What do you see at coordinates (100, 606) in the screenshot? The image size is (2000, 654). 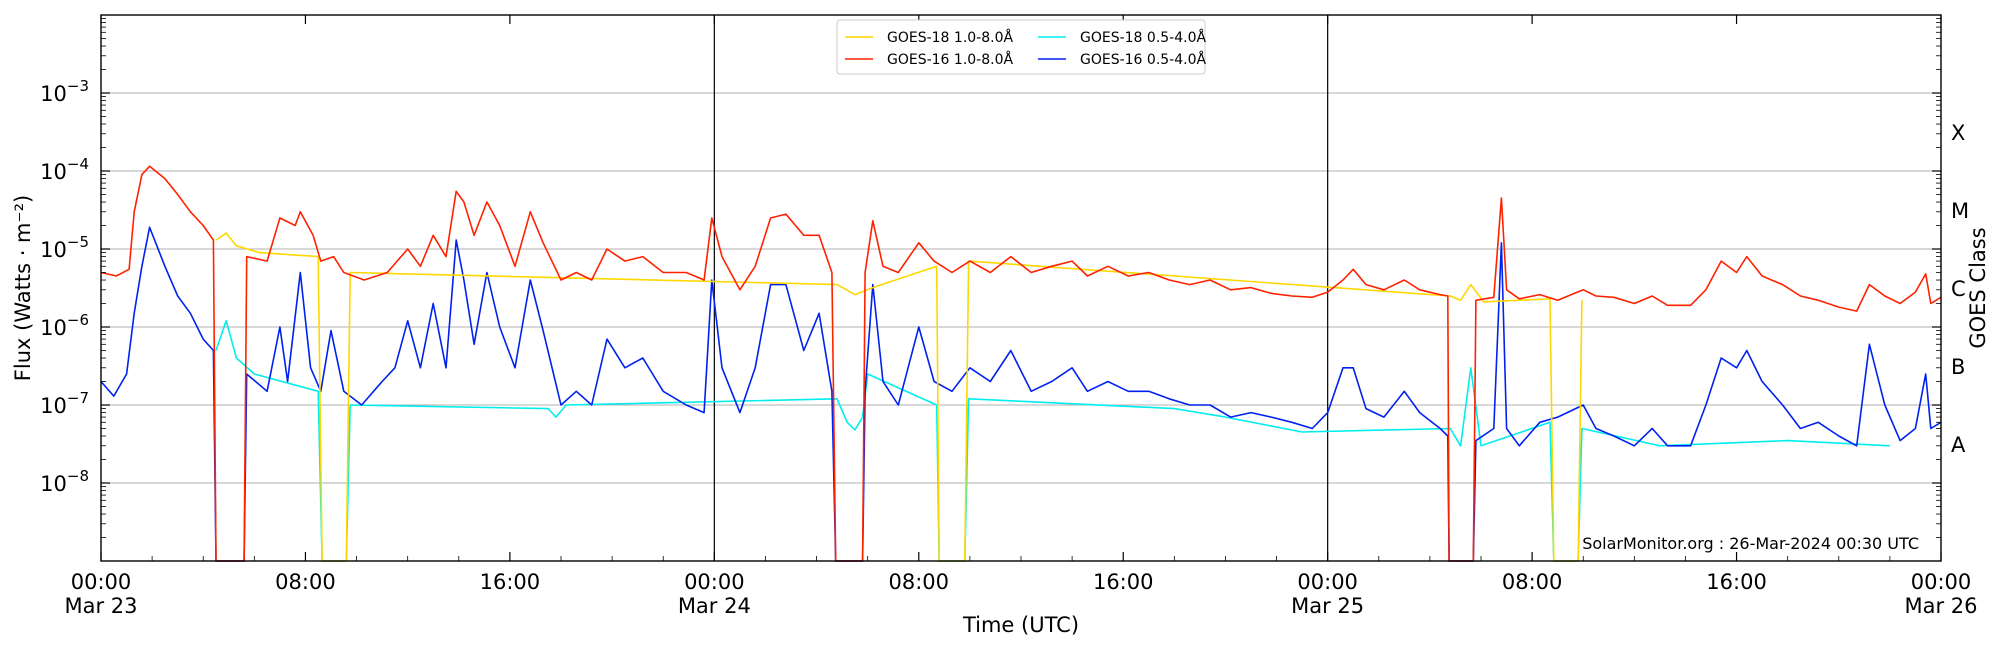 I see `x-tick-date-0: Mar 23` at bounding box center [100, 606].